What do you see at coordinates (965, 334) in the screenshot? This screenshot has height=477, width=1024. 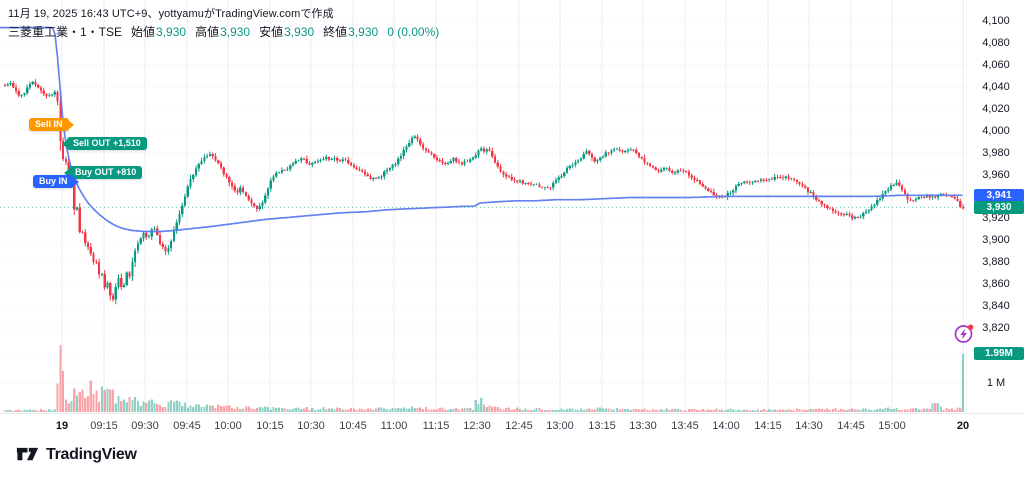 I see `events-lightning-icon` at bounding box center [965, 334].